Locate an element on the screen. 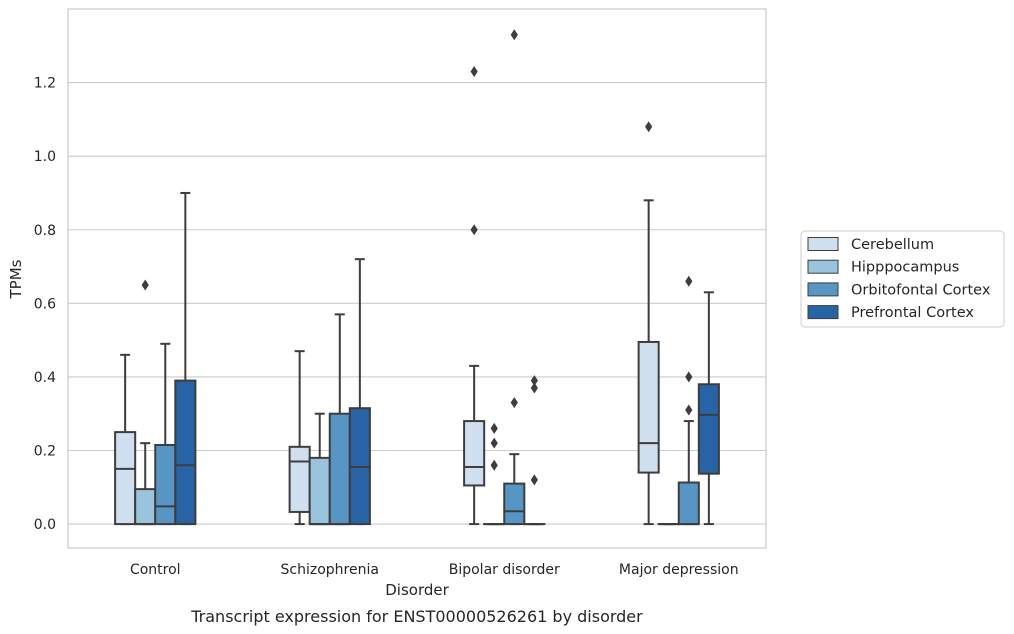 Image resolution: width=1014 pixels, height=634 pixels. x-tick-label: Bipolar disorder is located at coordinates (504, 570).